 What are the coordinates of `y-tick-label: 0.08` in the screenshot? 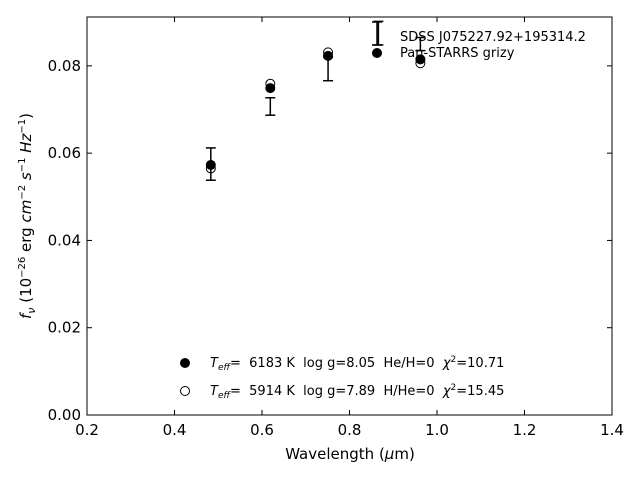 It's located at (64, 66).